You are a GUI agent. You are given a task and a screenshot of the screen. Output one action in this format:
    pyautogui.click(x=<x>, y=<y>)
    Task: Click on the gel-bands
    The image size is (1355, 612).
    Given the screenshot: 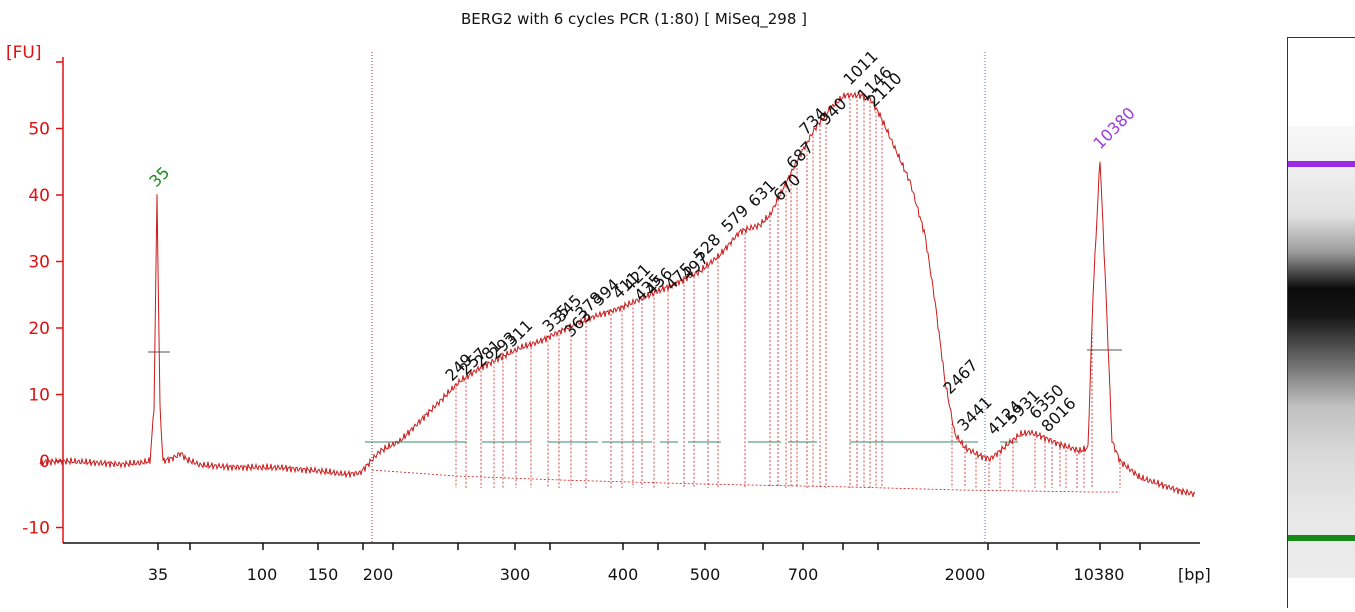 What is the action you would take?
    pyautogui.click(x=1321, y=352)
    